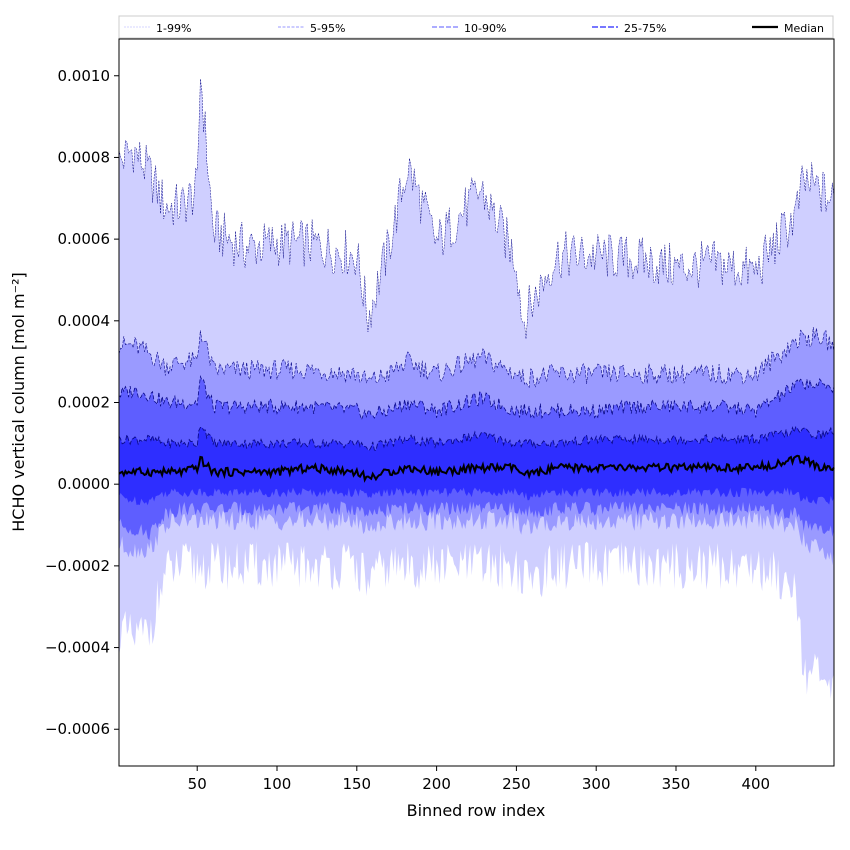  What do you see at coordinates (327, 28) in the screenshot?
I see `legend-label: 5-95%` at bounding box center [327, 28].